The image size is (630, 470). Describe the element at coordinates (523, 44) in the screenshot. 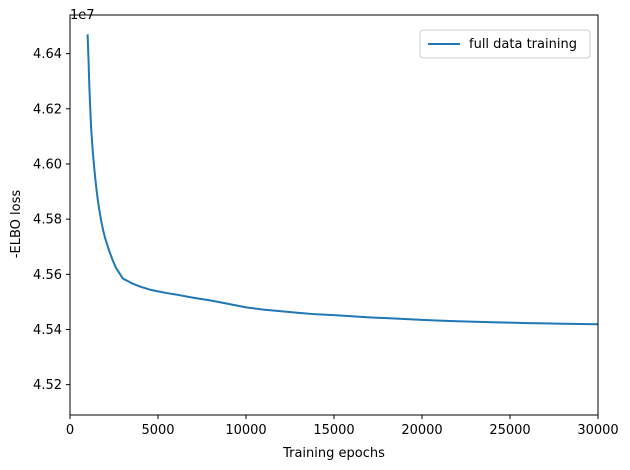

I see `legend-label: full data training` at that location.